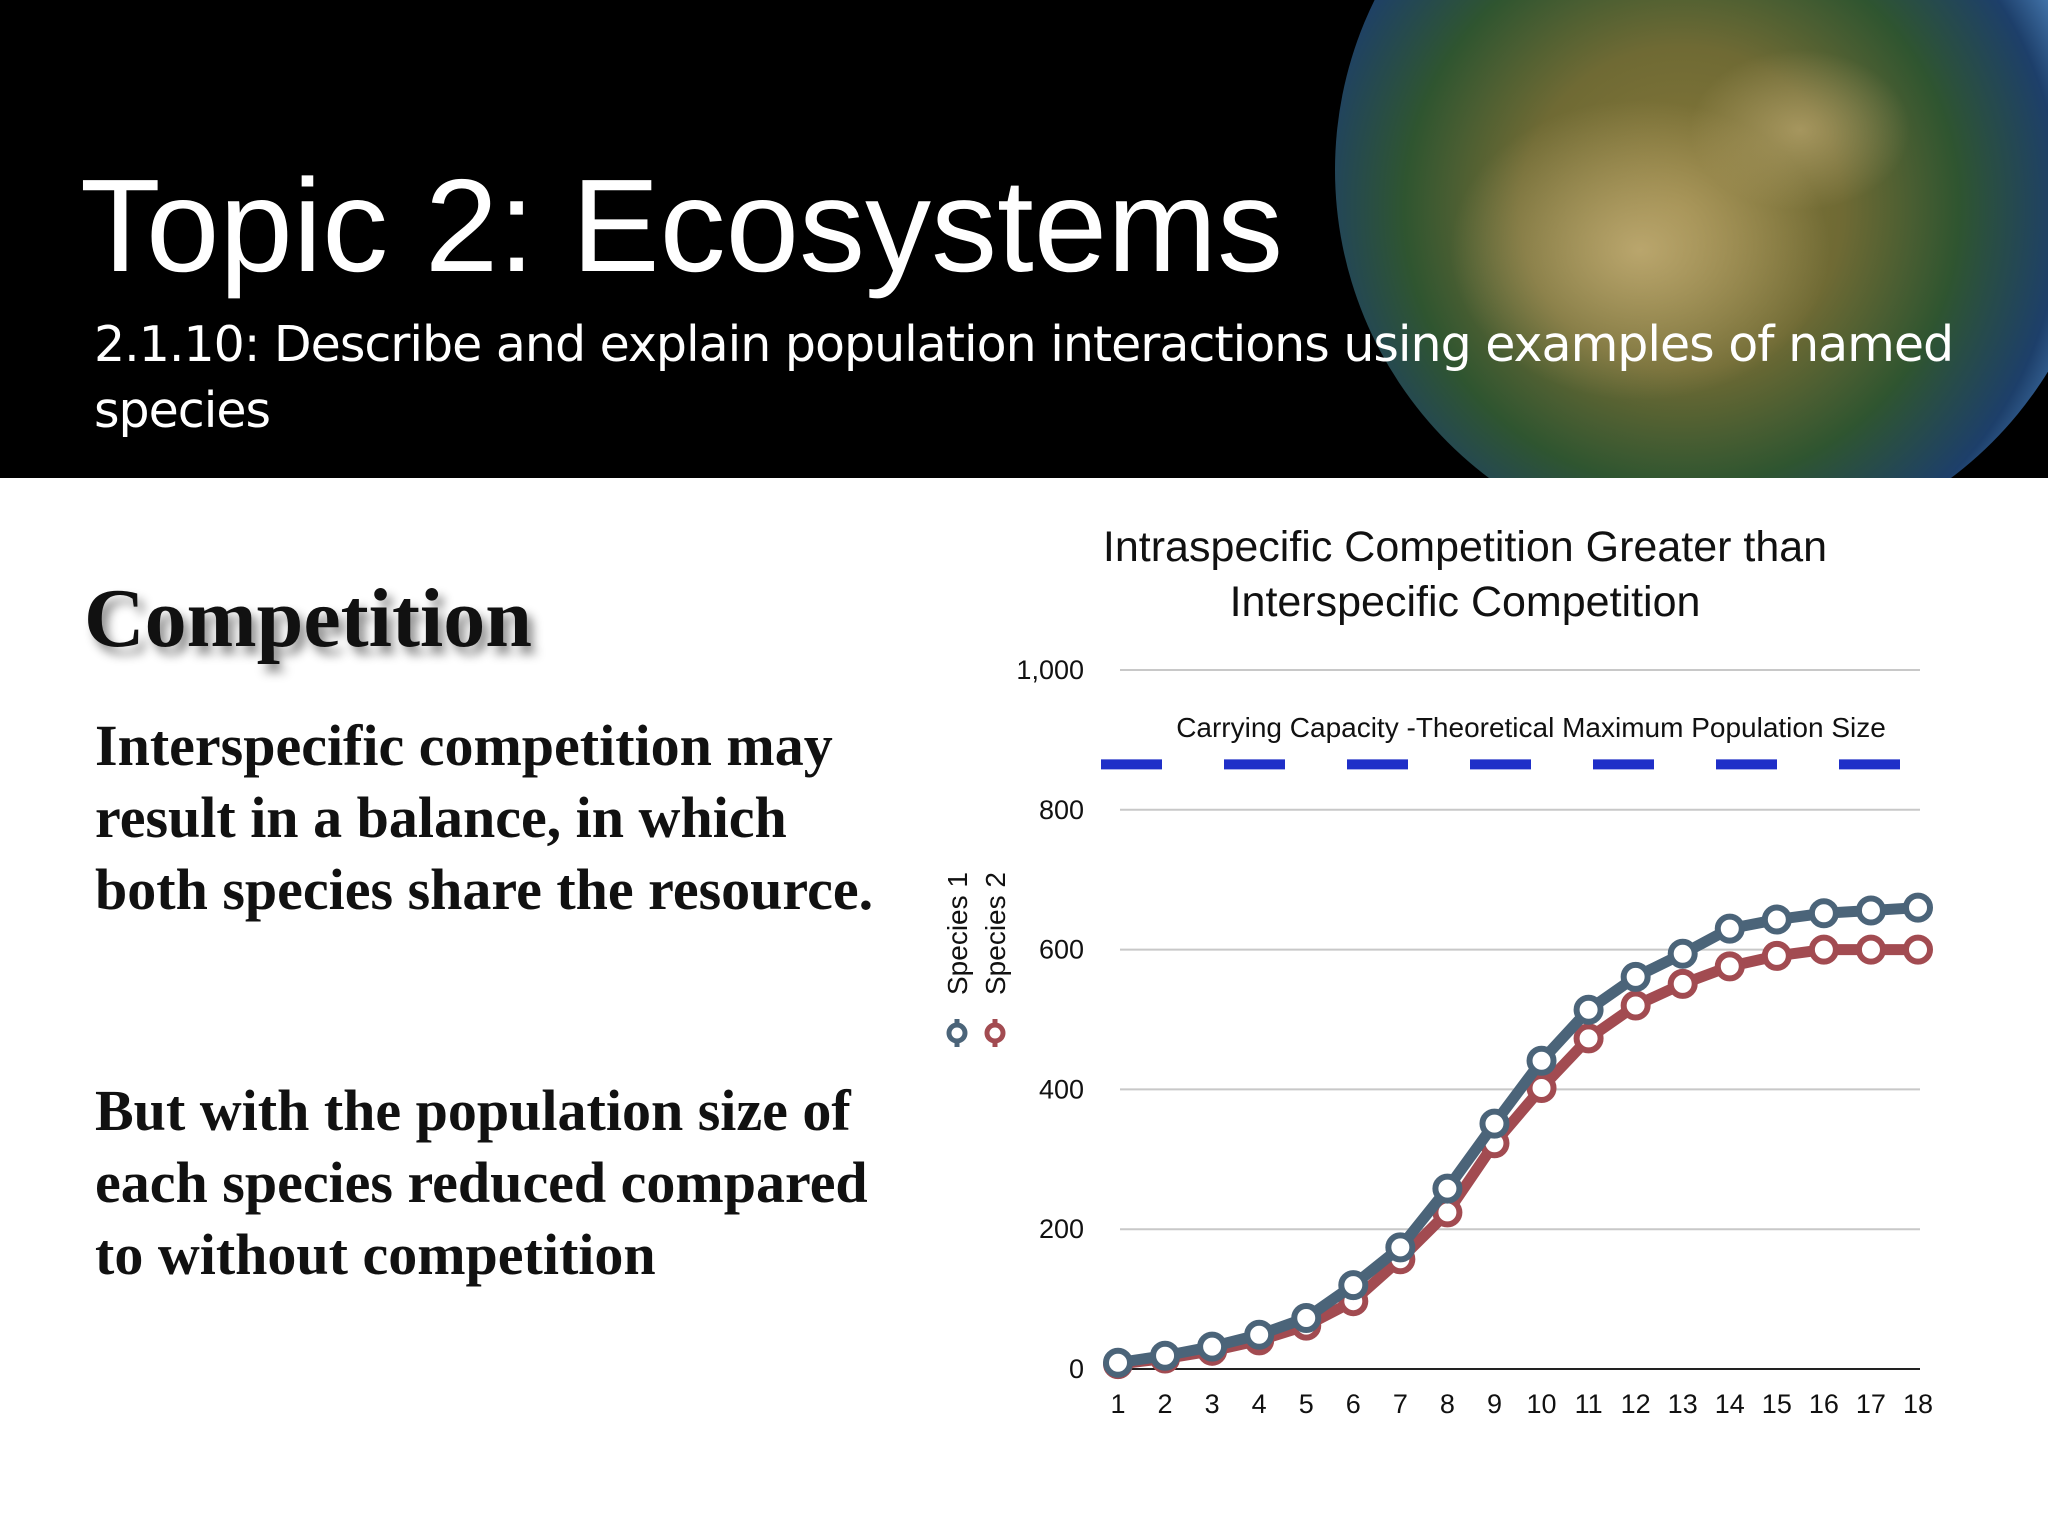 The image size is (2048, 1536). I want to click on x-tick-label: 13, so click(1683, 1404).